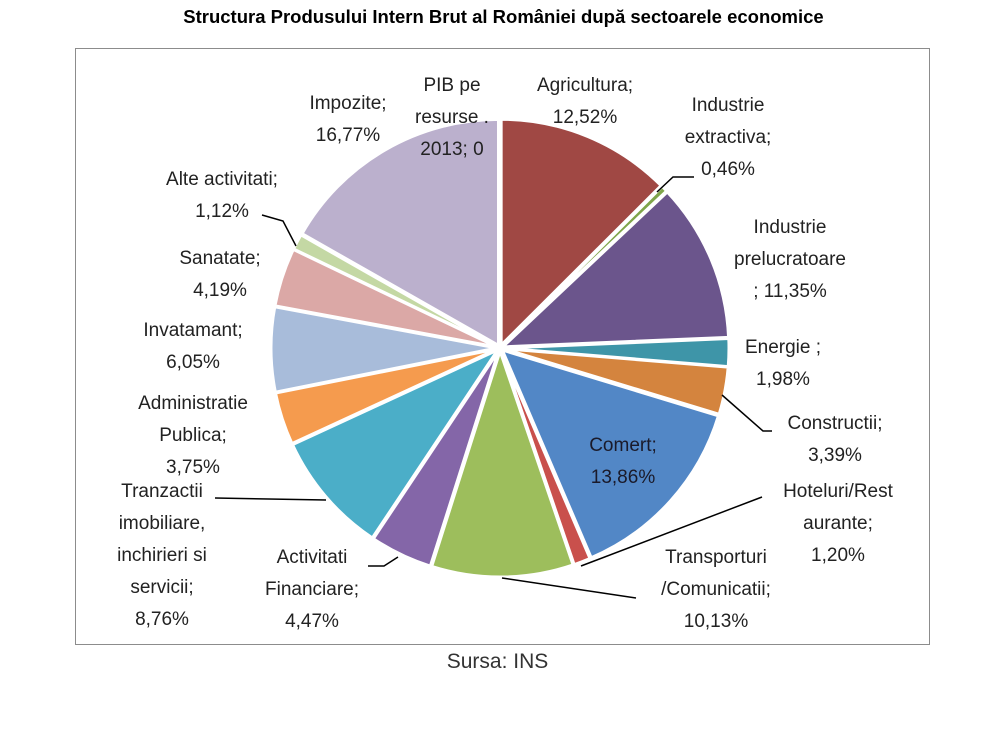 The image size is (1007, 729). What do you see at coordinates (671, 531) in the screenshot?
I see `leader-line-hoteluri` at bounding box center [671, 531].